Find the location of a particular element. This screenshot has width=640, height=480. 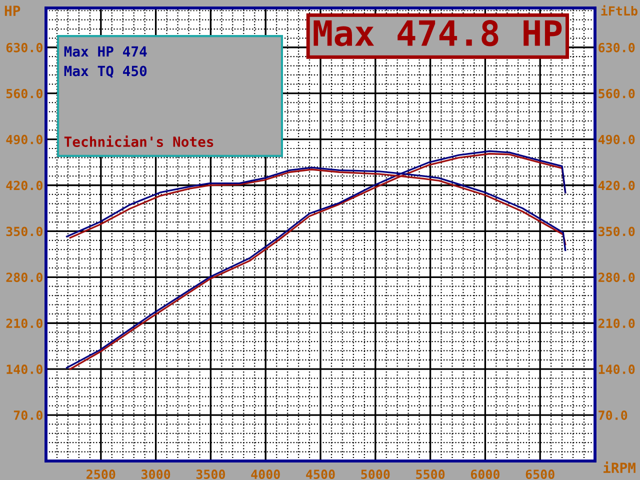

y2-tick-label: 140.0 is located at coordinates (616, 369).